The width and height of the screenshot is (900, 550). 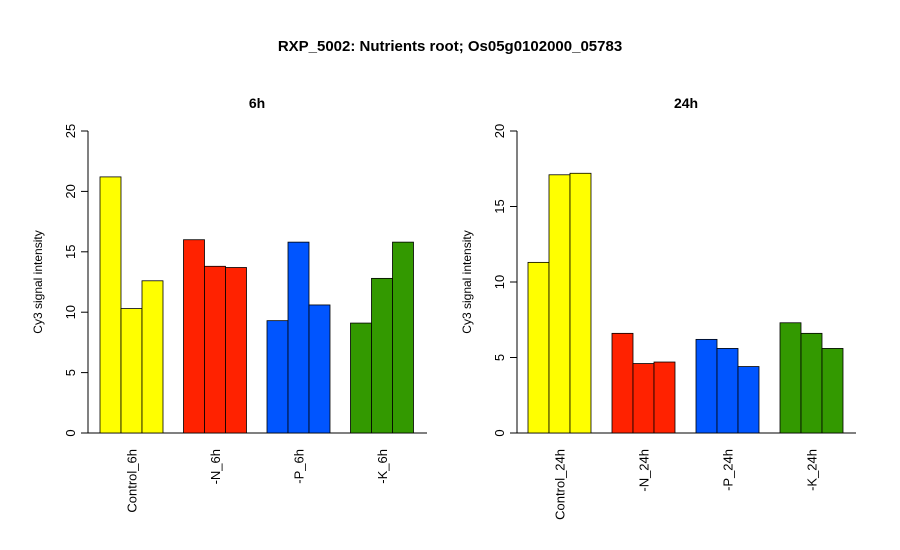 What do you see at coordinates (382, 466) in the screenshot?
I see `x-tick-label: -K_6h` at bounding box center [382, 466].